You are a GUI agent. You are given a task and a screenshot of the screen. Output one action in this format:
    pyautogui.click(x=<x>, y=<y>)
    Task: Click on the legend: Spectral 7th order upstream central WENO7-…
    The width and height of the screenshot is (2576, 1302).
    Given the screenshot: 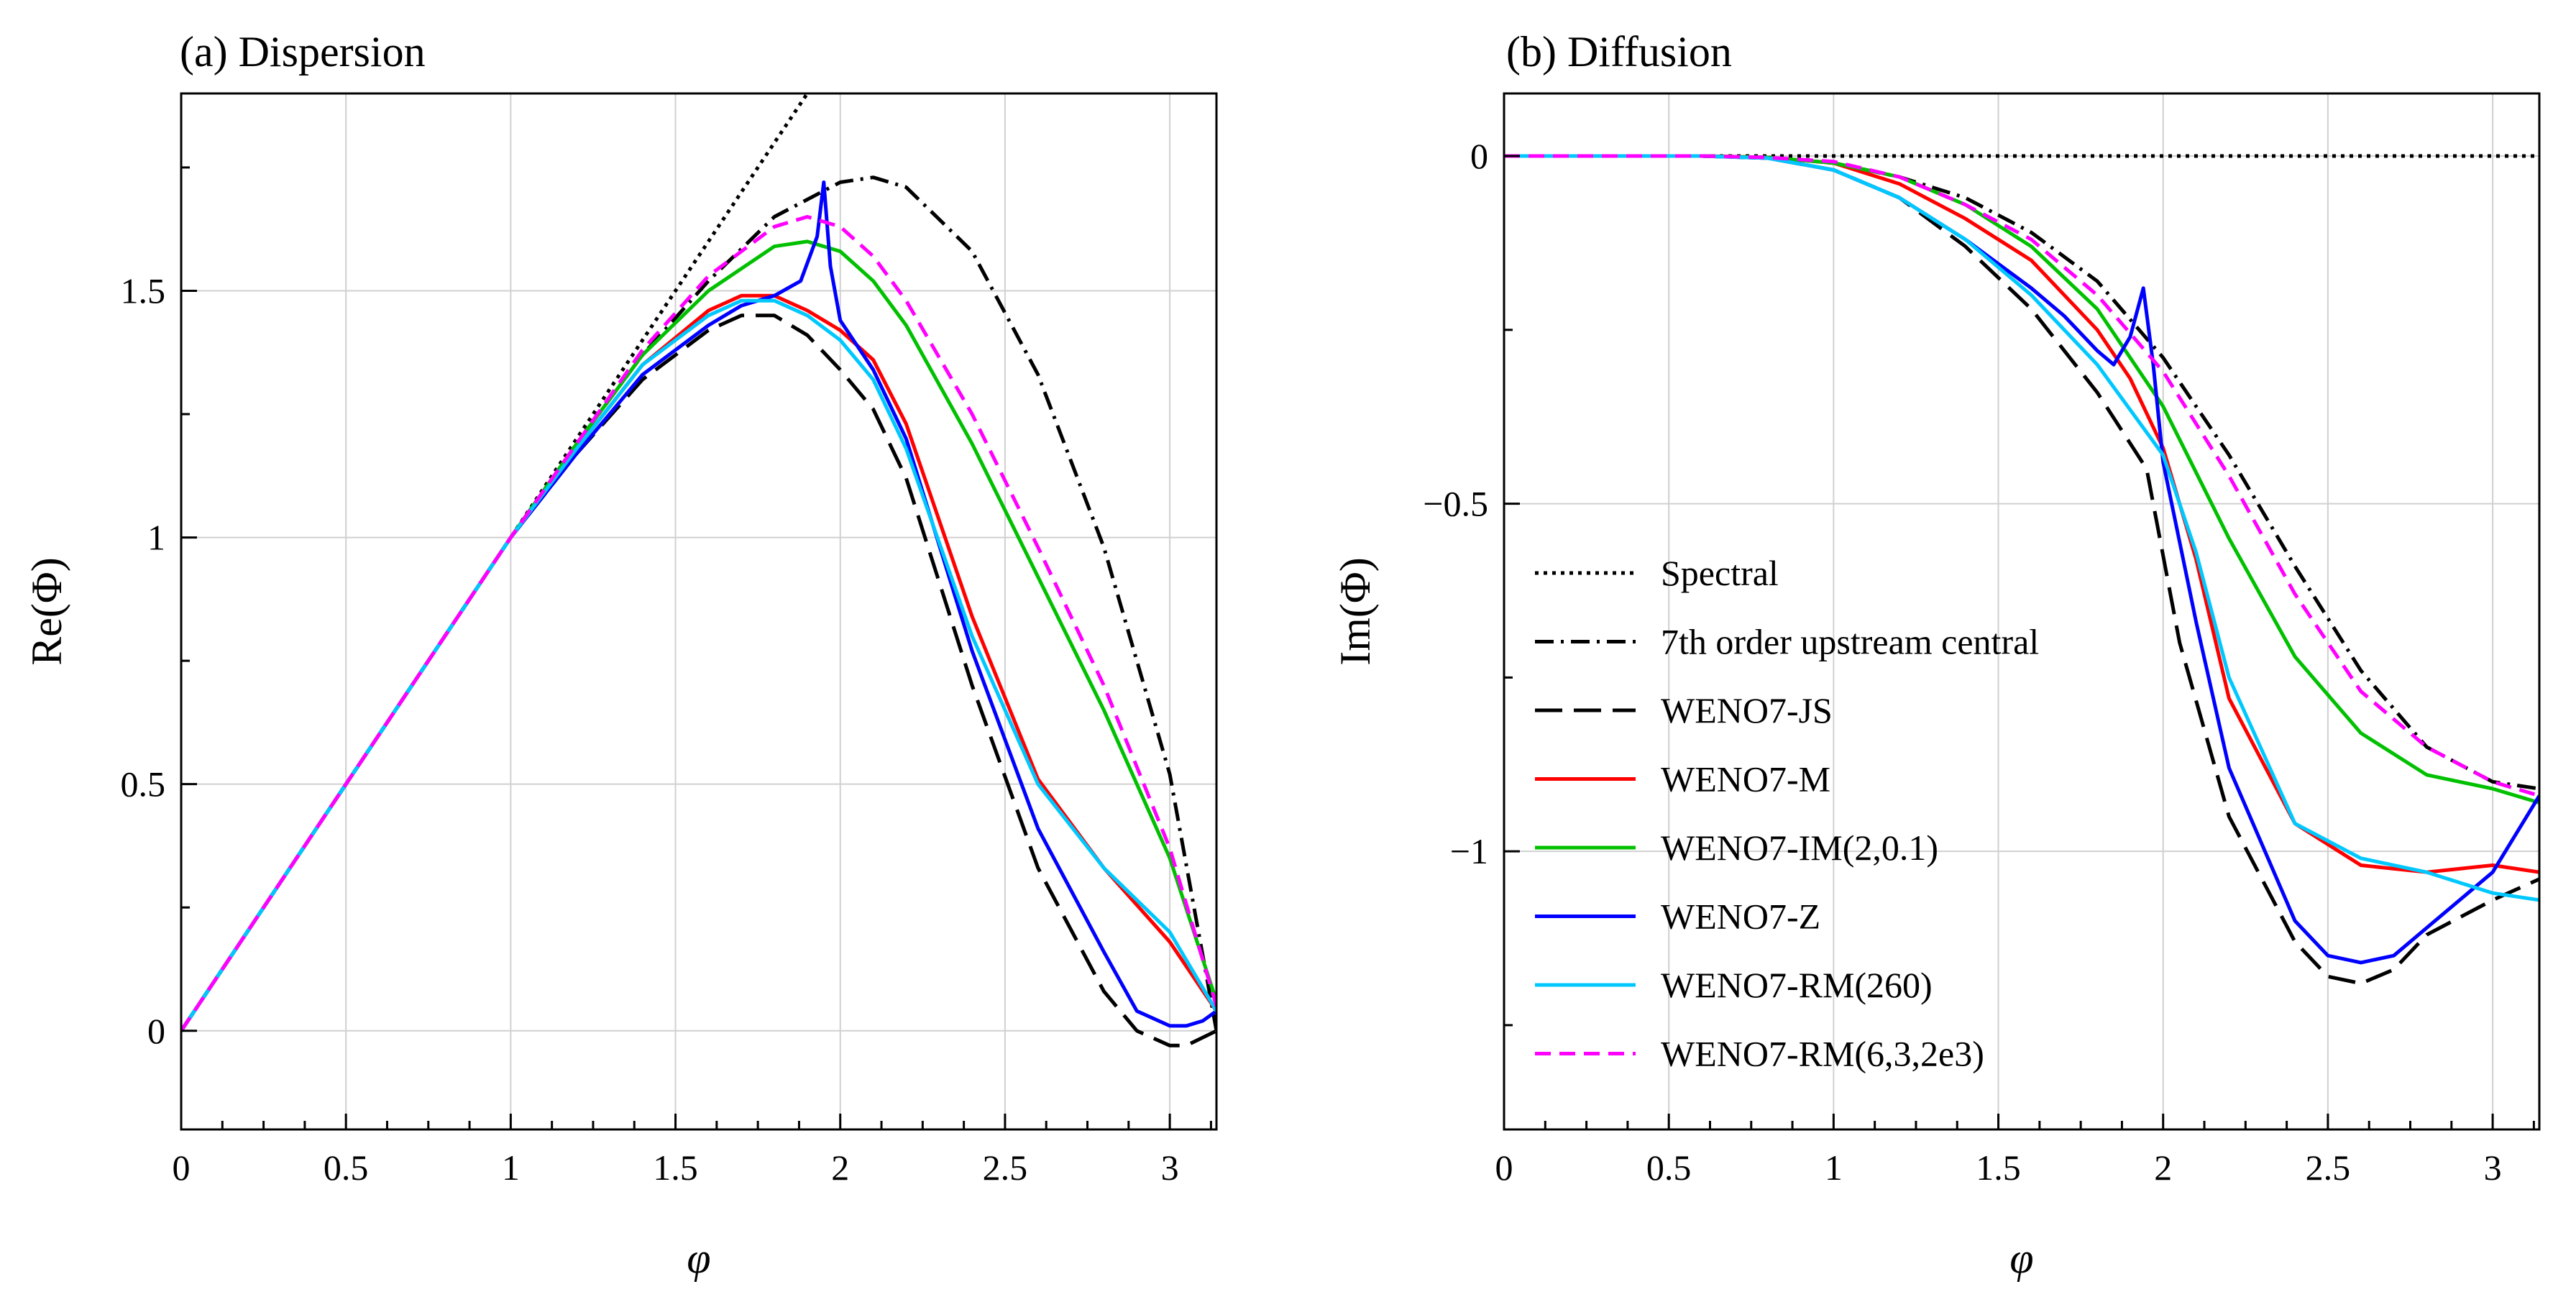 What is the action you would take?
    pyautogui.click(x=1787, y=813)
    